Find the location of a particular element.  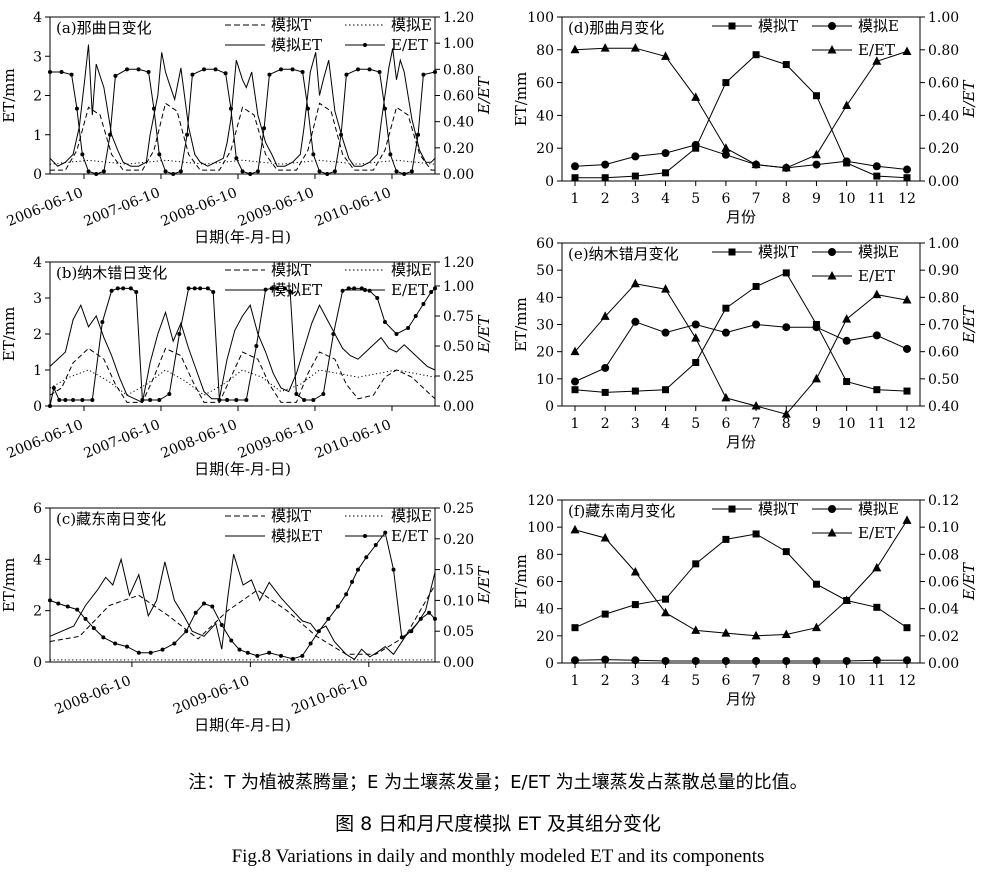

y2-tick-label: 0.60 is located at coordinates (458, 97).